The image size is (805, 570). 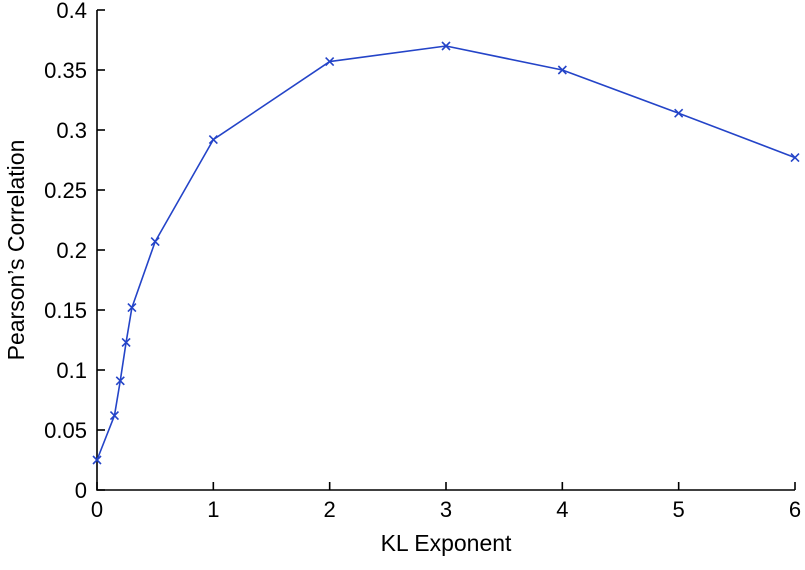 I want to click on x-tick-label: 0, so click(x=97, y=509).